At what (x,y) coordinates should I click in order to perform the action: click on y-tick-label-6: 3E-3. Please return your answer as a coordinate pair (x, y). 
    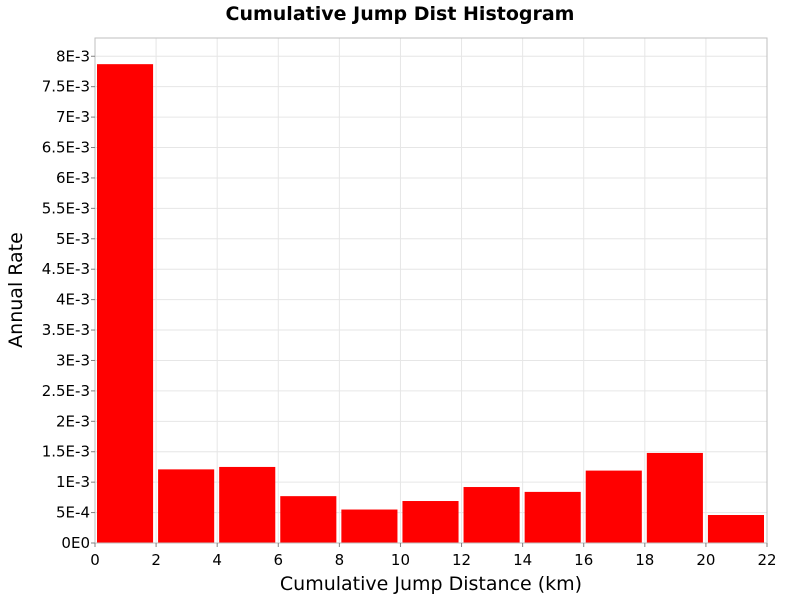
    Looking at the image, I should click on (73, 360).